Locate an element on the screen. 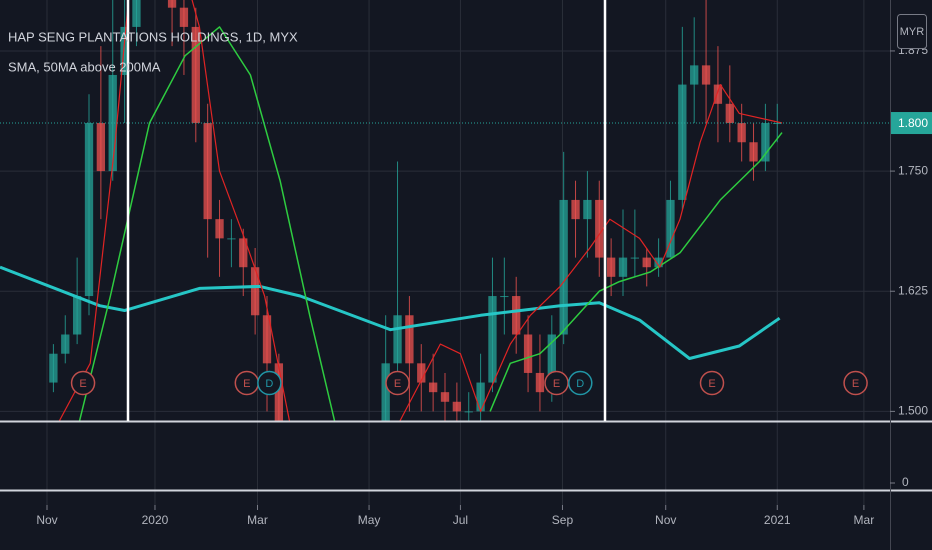  currency-label: MYR is located at coordinates (912, 32).